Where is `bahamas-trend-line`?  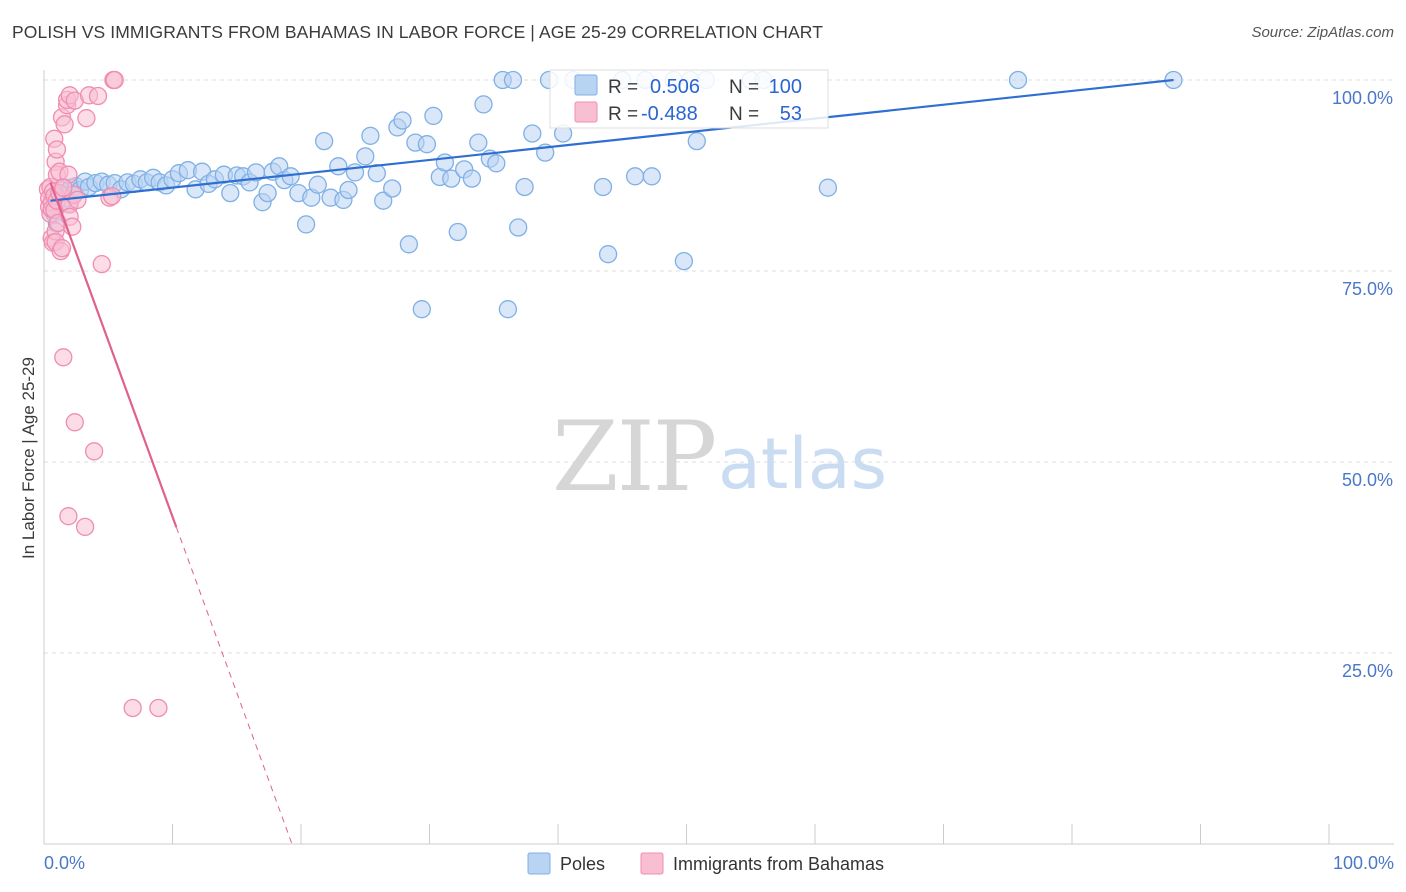
bahamas-trend-line is located at coordinates (113, 354).